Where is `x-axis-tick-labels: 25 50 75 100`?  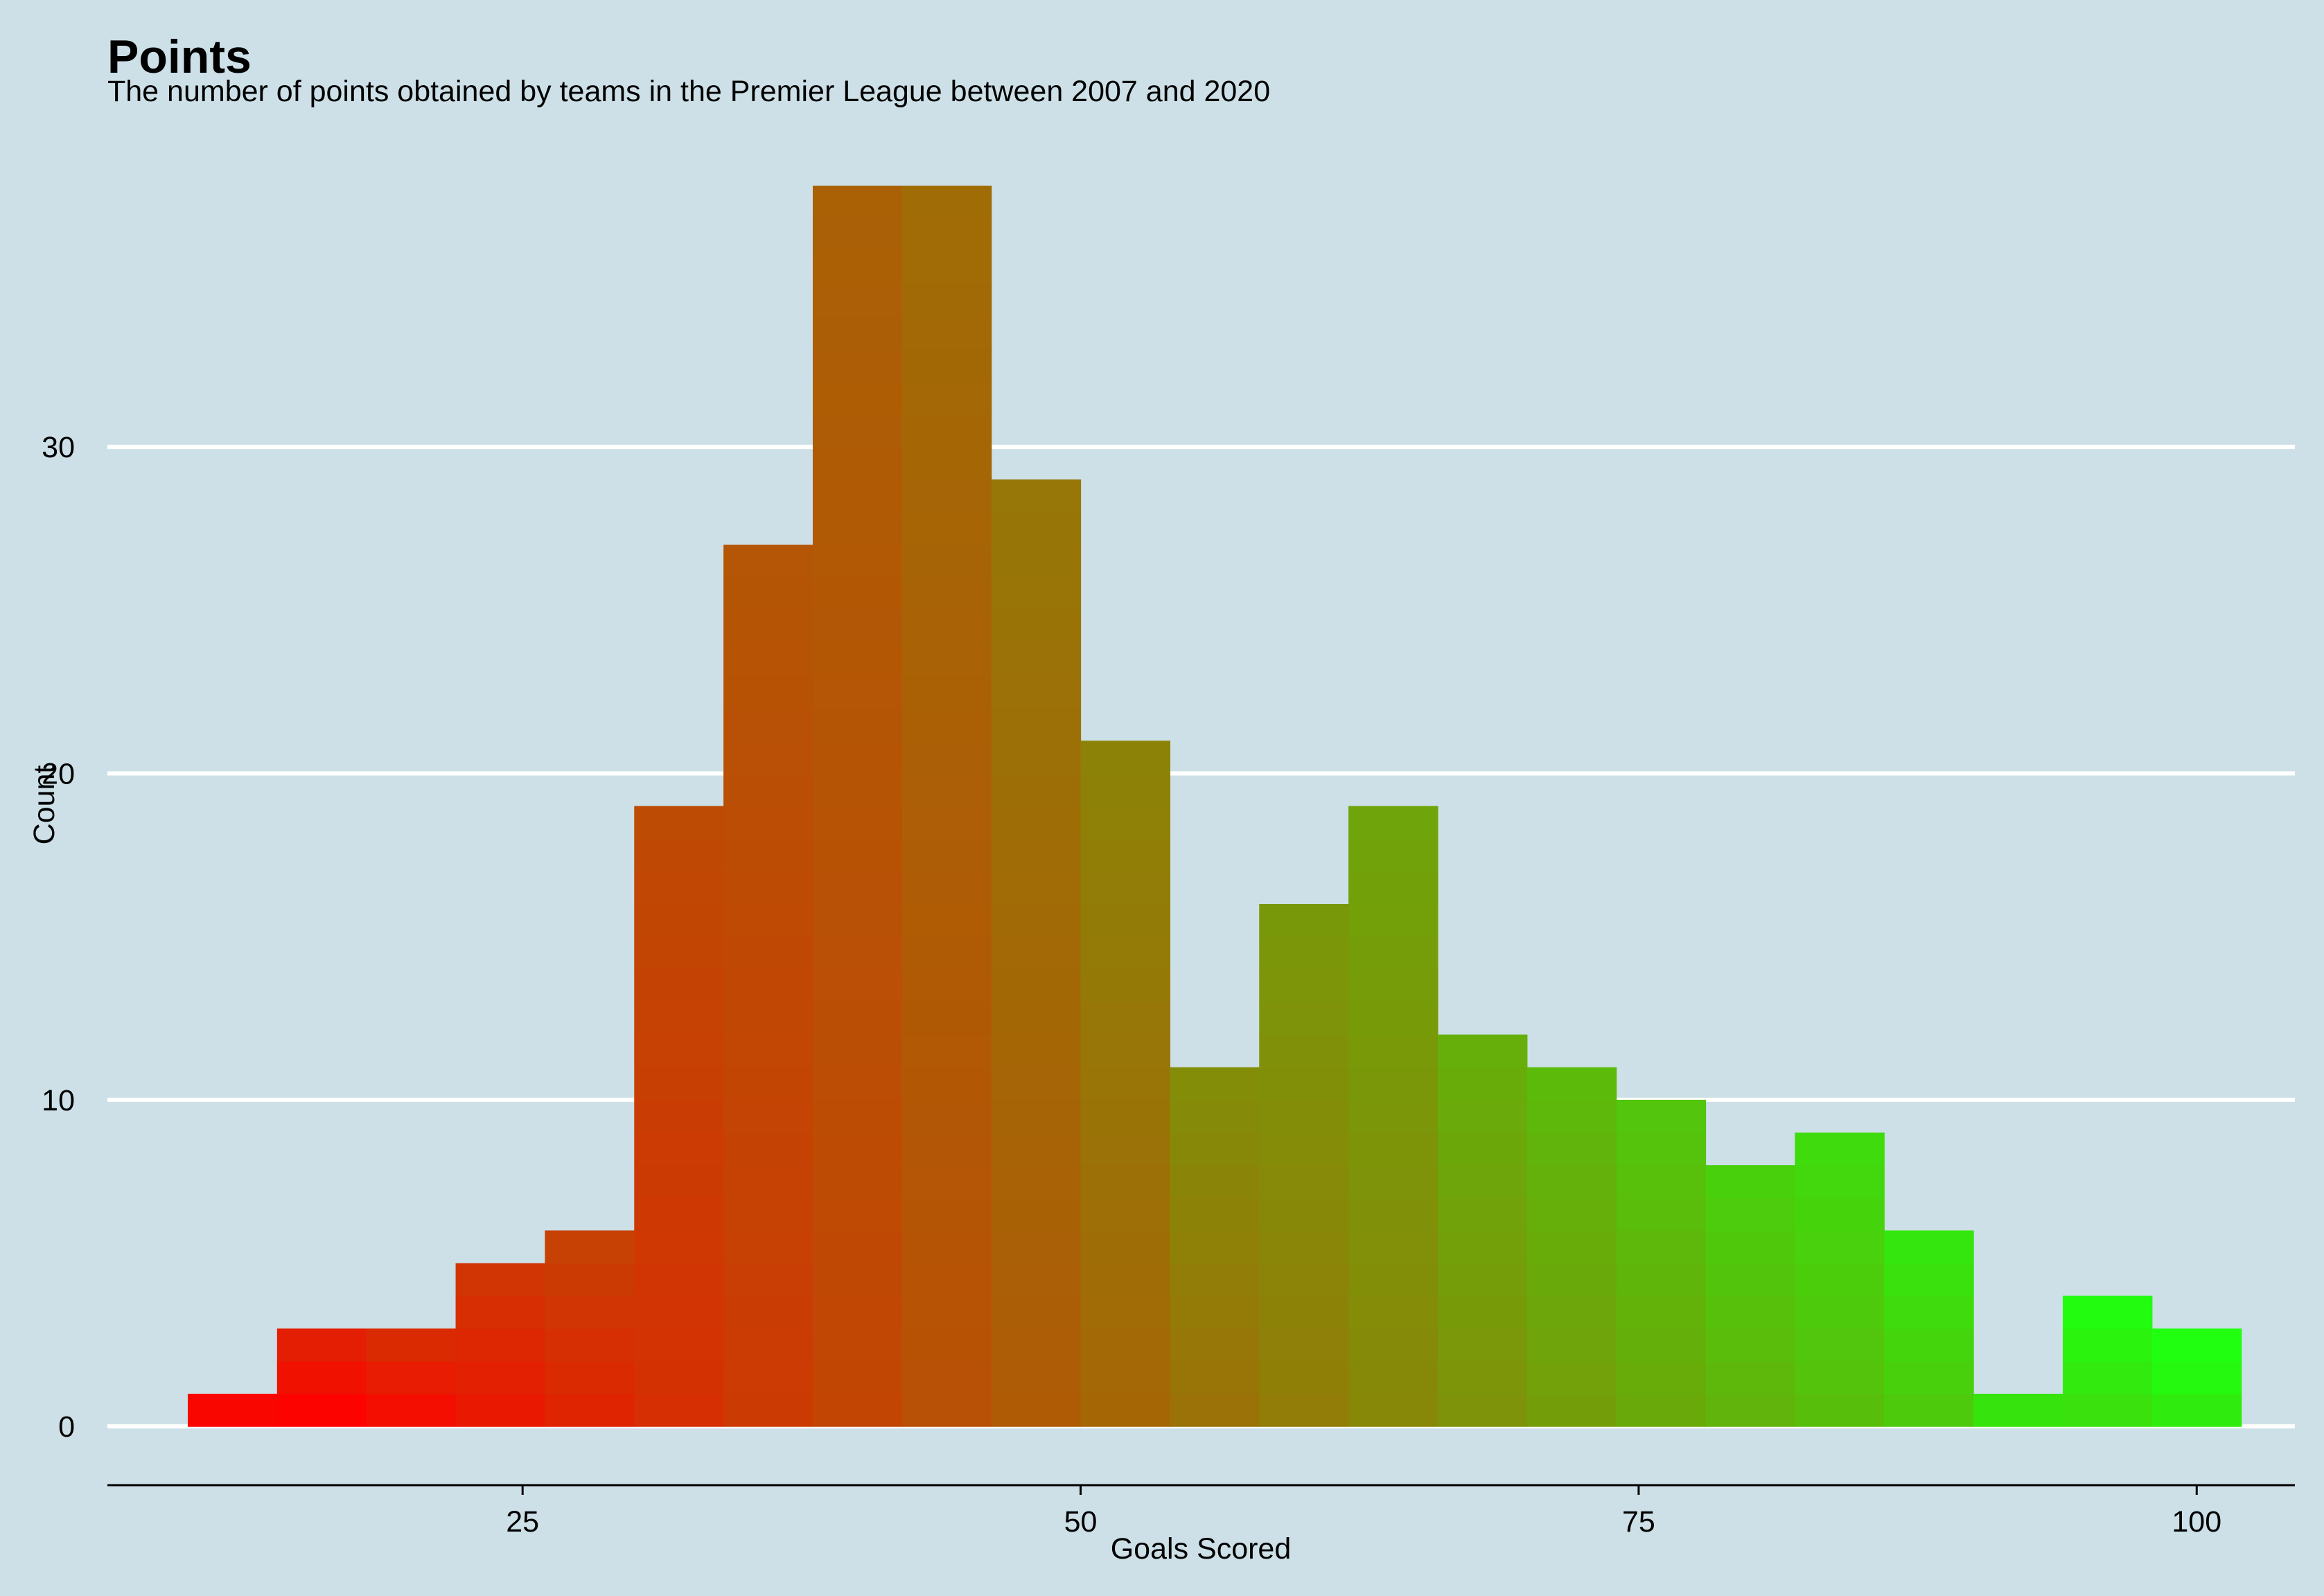 x-axis-tick-labels: 25 50 75 100 is located at coordinates (1363, 1522).